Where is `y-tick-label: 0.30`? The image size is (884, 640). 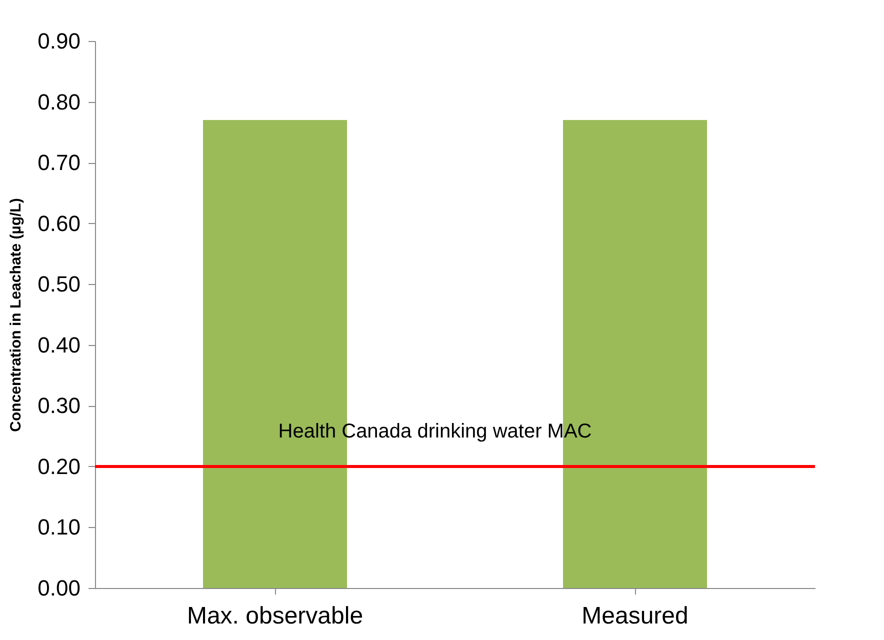 y-tick-label: 0.30 is located at coordinates (59, 405).